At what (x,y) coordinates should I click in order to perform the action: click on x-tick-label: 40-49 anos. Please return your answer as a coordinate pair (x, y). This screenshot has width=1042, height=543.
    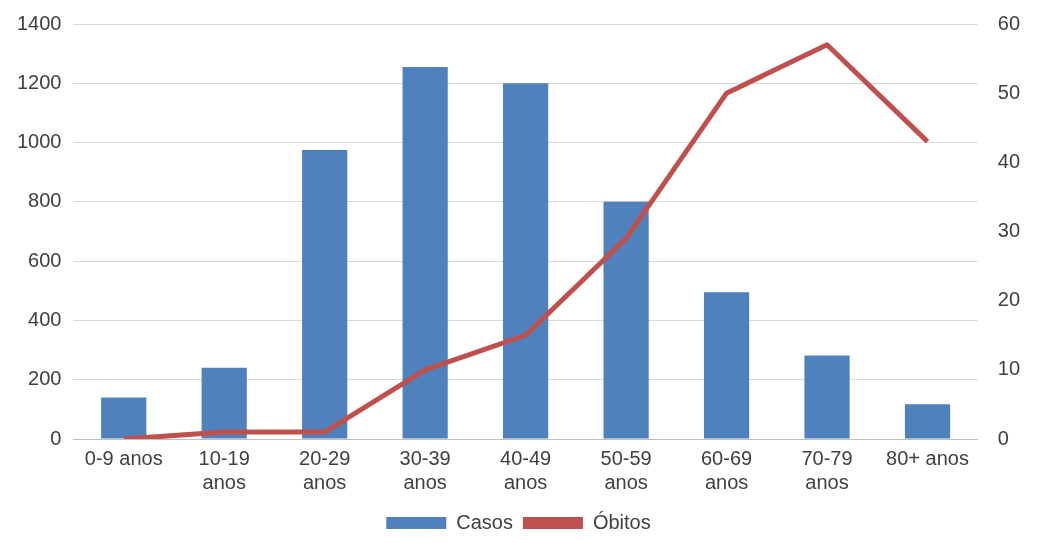
    Looking at the image, I should click on (526, 469).